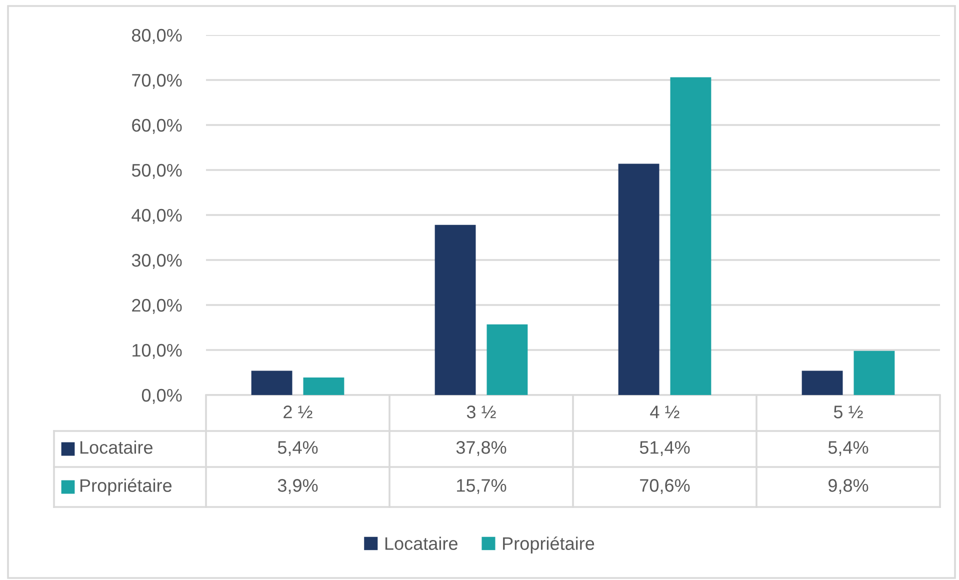 The width and height of the screenshot is (959, 580). Describe the element at coordinates (481, 448) in the screenshot. I see `data-label: 37,8%` at that location.